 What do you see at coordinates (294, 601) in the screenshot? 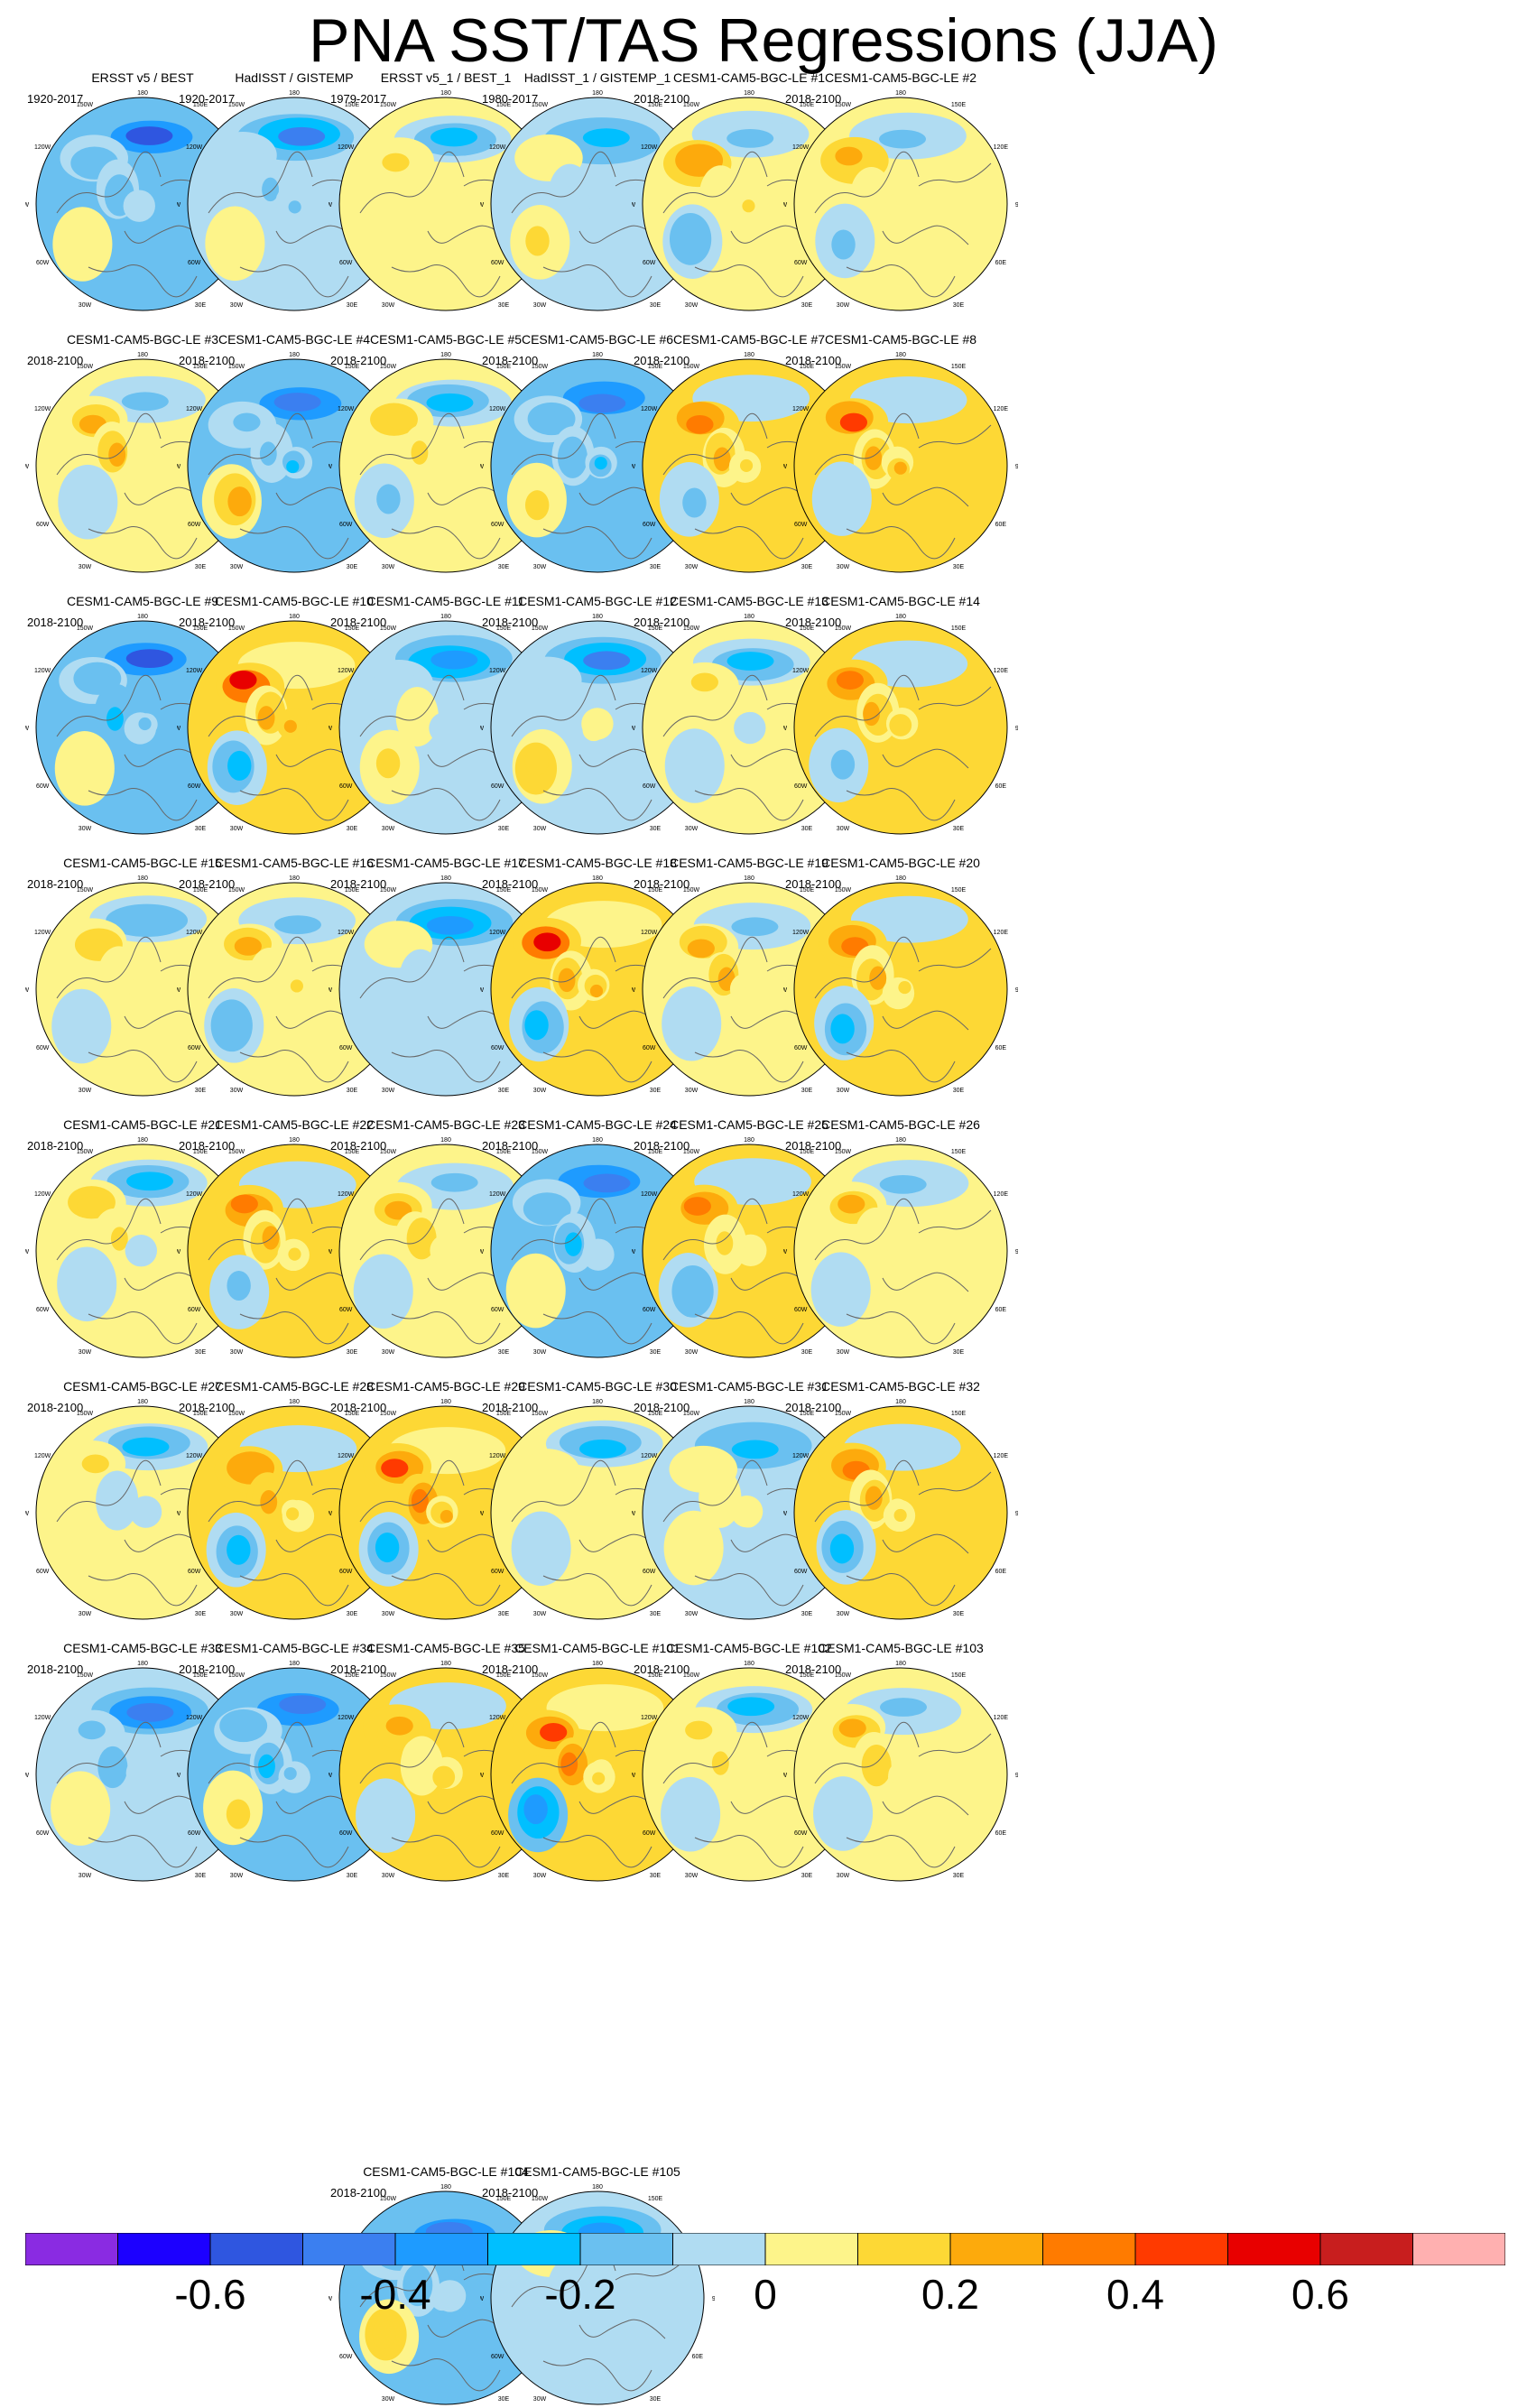
I see `panel-title: CESM1-CAM5-BGC-LE #10` at bounding box center [294, 601].